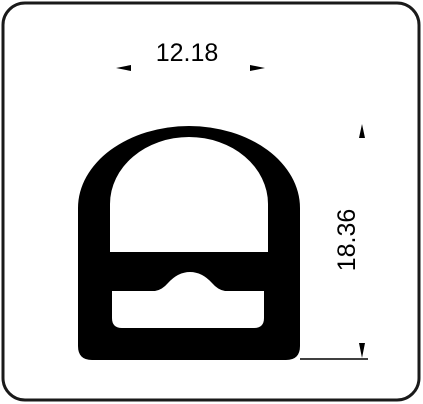  What do you see at coordinates (347, 240) in the screenshot?
I see `height-label: 18.36` at bounding box center [347, 240].